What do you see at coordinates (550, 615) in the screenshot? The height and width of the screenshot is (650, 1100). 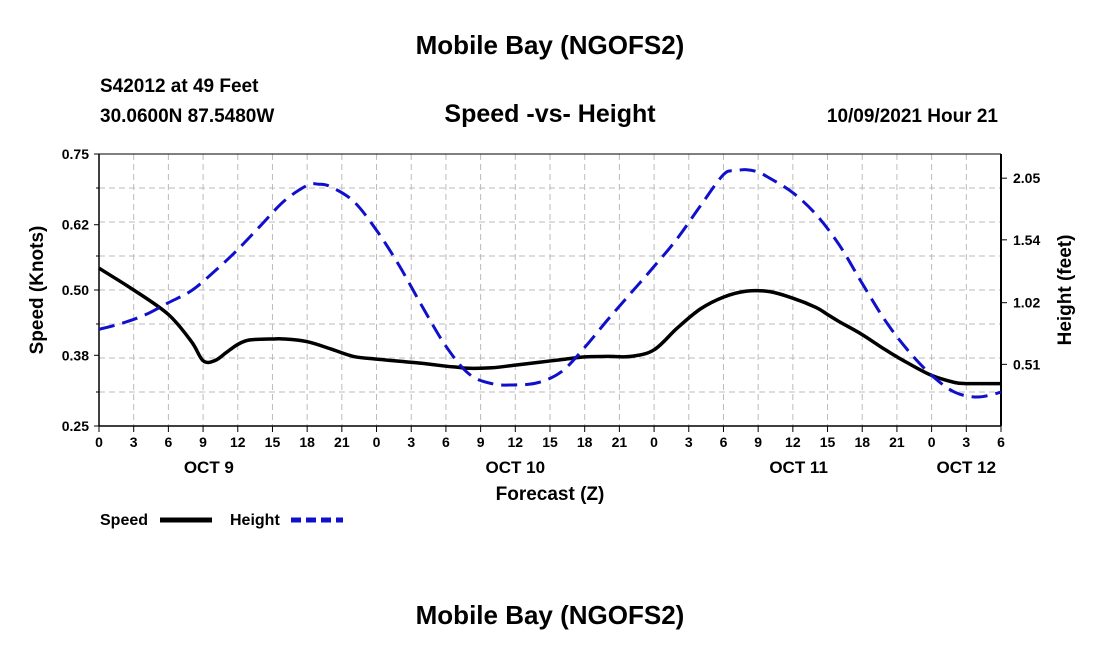 I see `footer-title: Mobile Bay (NGOFS2)` at bounding box center [550, 615].